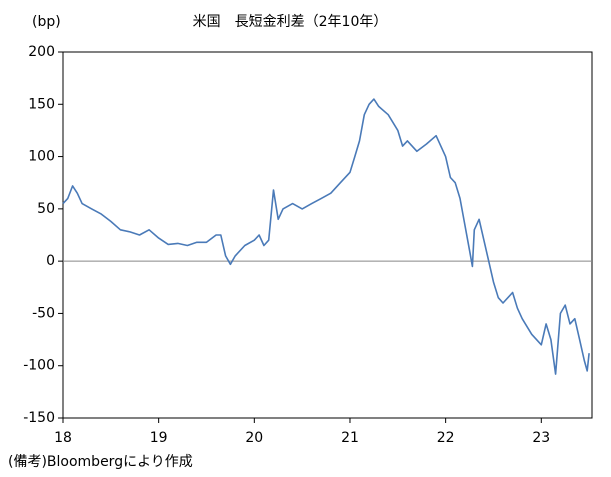 This screenshot has width=611, height=477. Describe the element at coordinates (46, 22) in the screenshot. I see `y-axis-label: (bp)` at that location.